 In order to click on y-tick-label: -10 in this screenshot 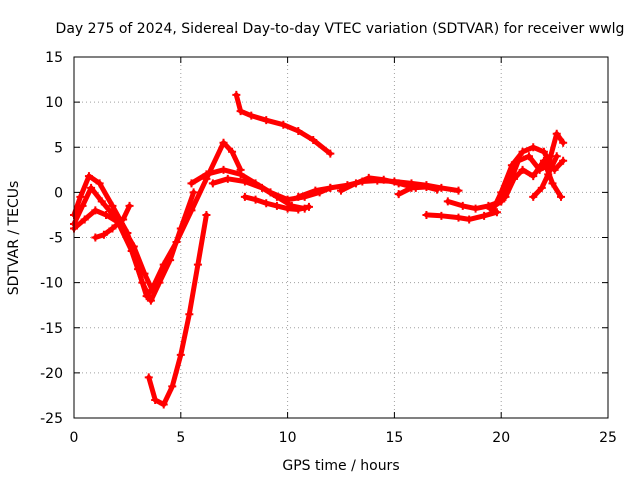, I will do `click(51, 284)`.